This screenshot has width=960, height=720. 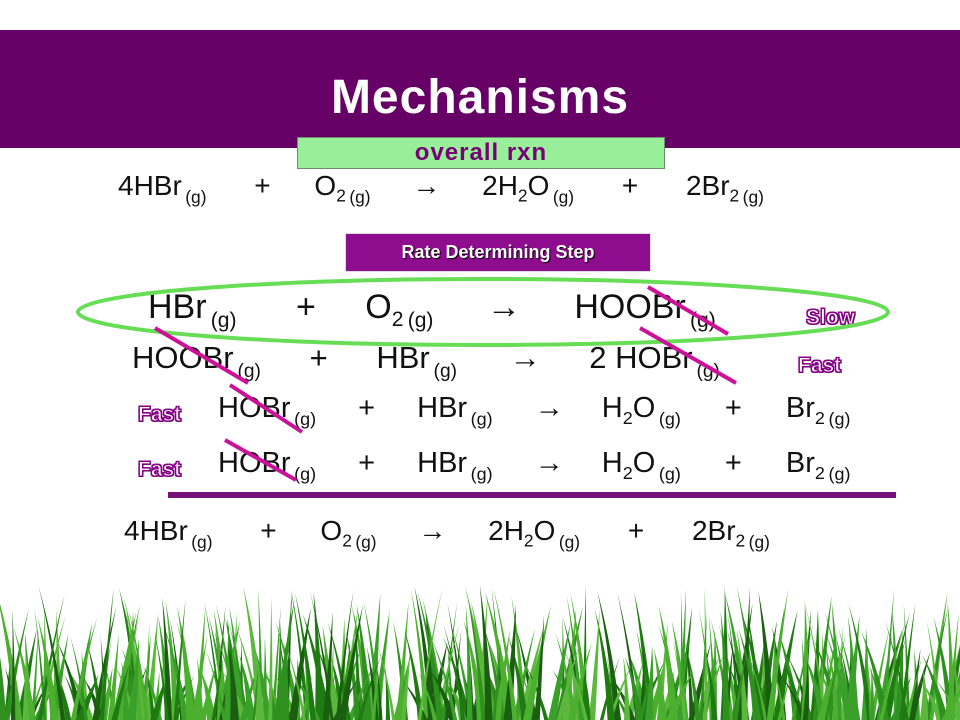 I want to click on sum-divider-line, so click(x=532, y=495).